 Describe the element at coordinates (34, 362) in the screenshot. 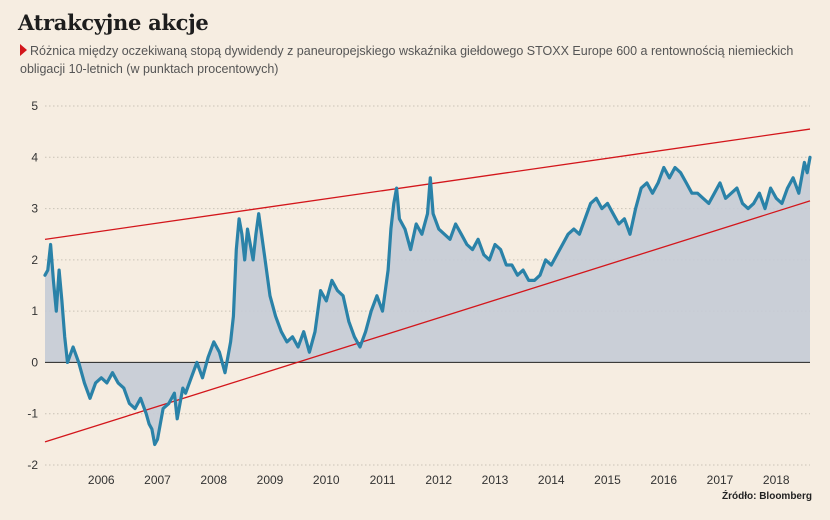

I see `y-tick-label: 0` at that location.